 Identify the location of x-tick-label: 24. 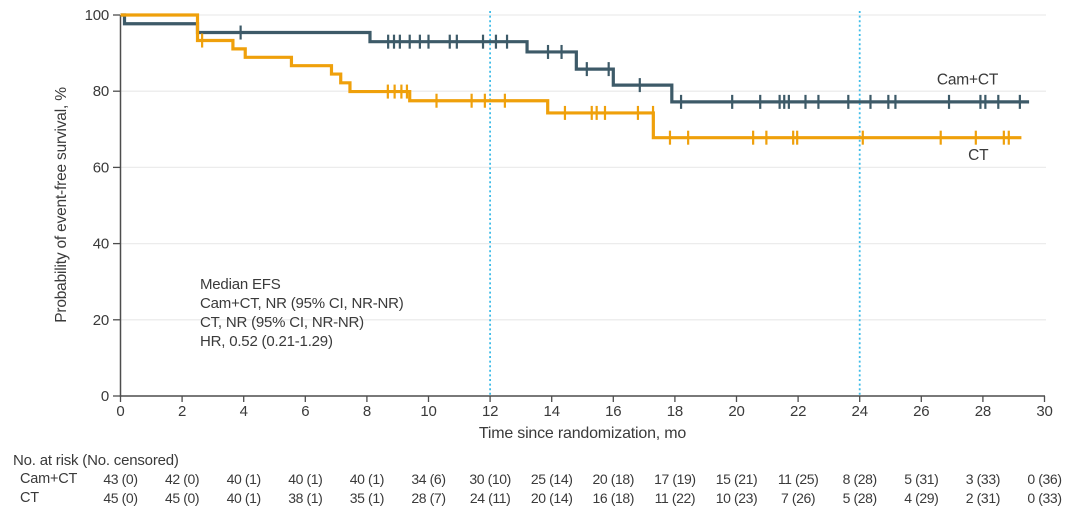
(860, 411).